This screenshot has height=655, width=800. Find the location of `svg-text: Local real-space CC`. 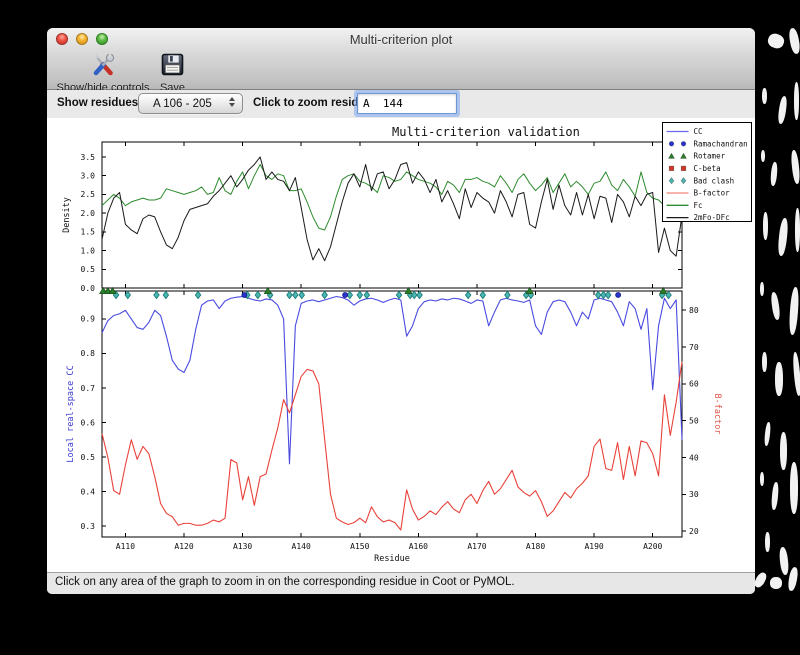

svg-text: Local real-space CC is located at coordinates (71, 413).